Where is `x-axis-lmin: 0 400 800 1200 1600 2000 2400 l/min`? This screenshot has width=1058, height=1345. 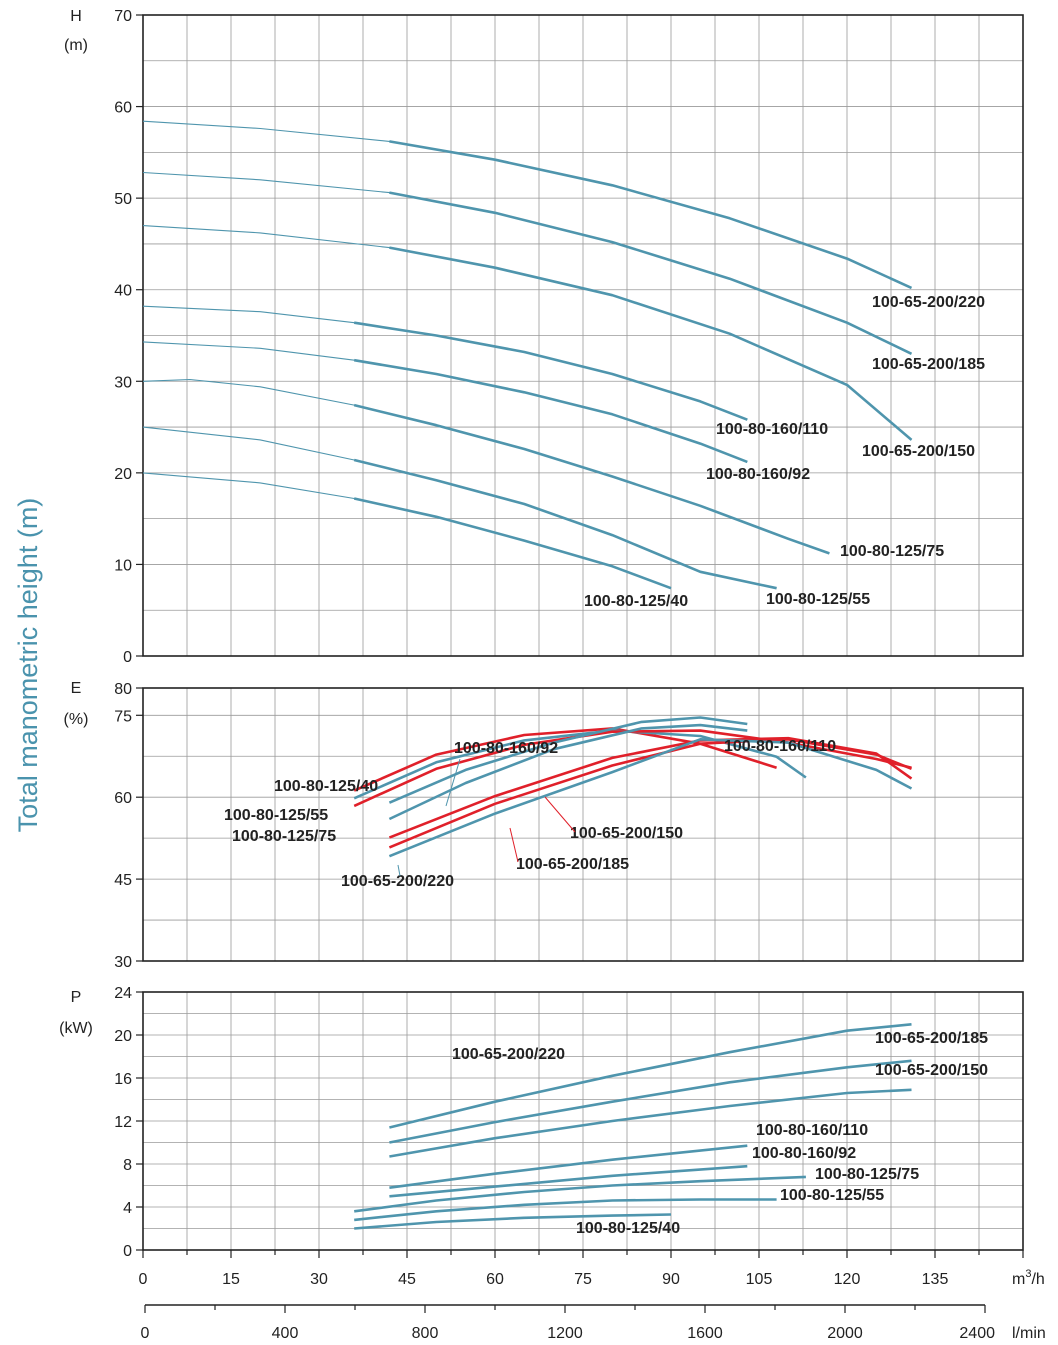 x-axis-lmin: 0 400 800 1200 1600 2000 2400 l/min is located at coordinates (593, 1323).